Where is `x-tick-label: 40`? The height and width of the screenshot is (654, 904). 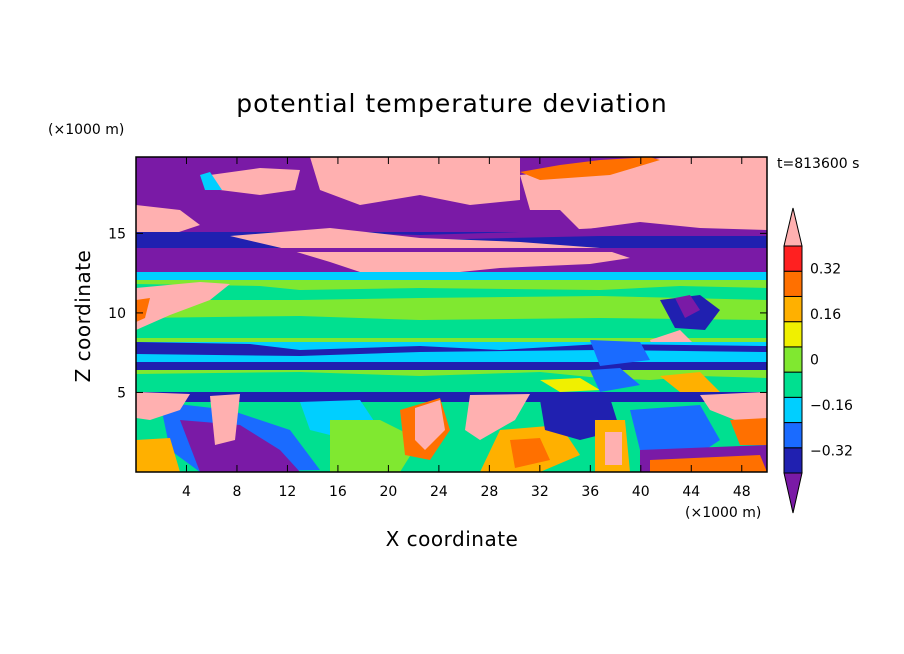 x-tick-label: 40 is located at coordinates (641, 492).